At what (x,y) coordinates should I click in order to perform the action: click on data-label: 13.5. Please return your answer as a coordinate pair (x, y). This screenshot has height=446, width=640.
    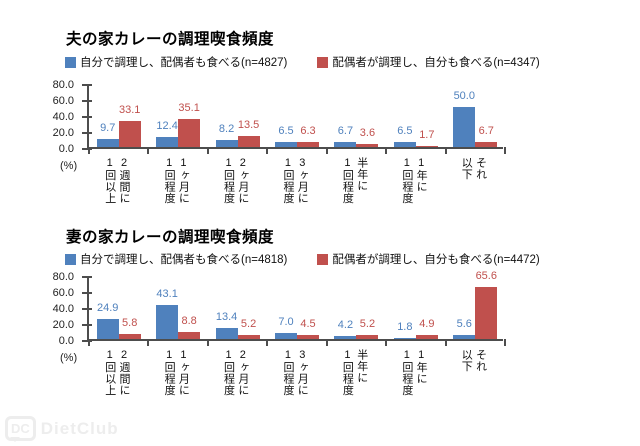
    Looking at the image, I should click on (248, 125).